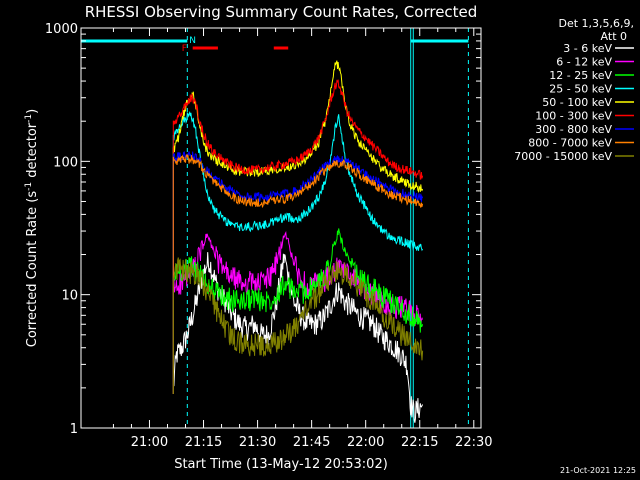 This screenshot has width=640, height=480. What do you see at coordinates (573, 116) in the screenshot?
I see `legend-label-5: 100 - 300 keV` at bounding box center [573, 116].